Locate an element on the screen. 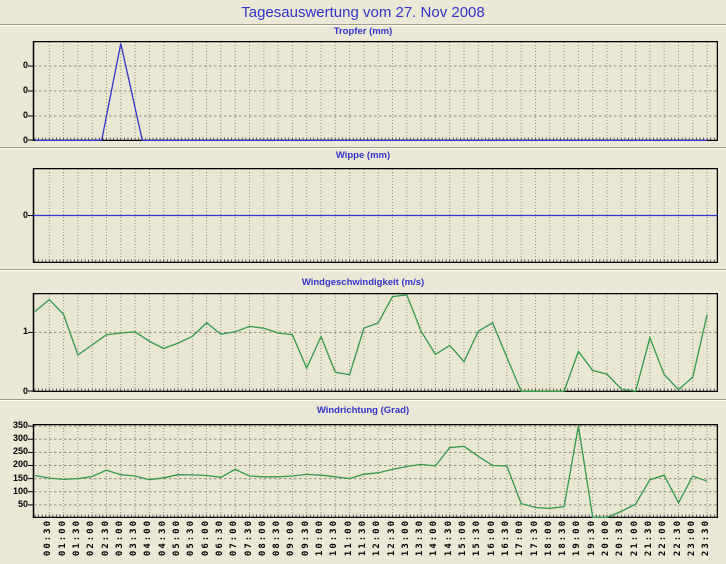 The height and width of the screenshot is (564, 726). y-axis-tick-label: 1 is located at coordinates (25, 331).